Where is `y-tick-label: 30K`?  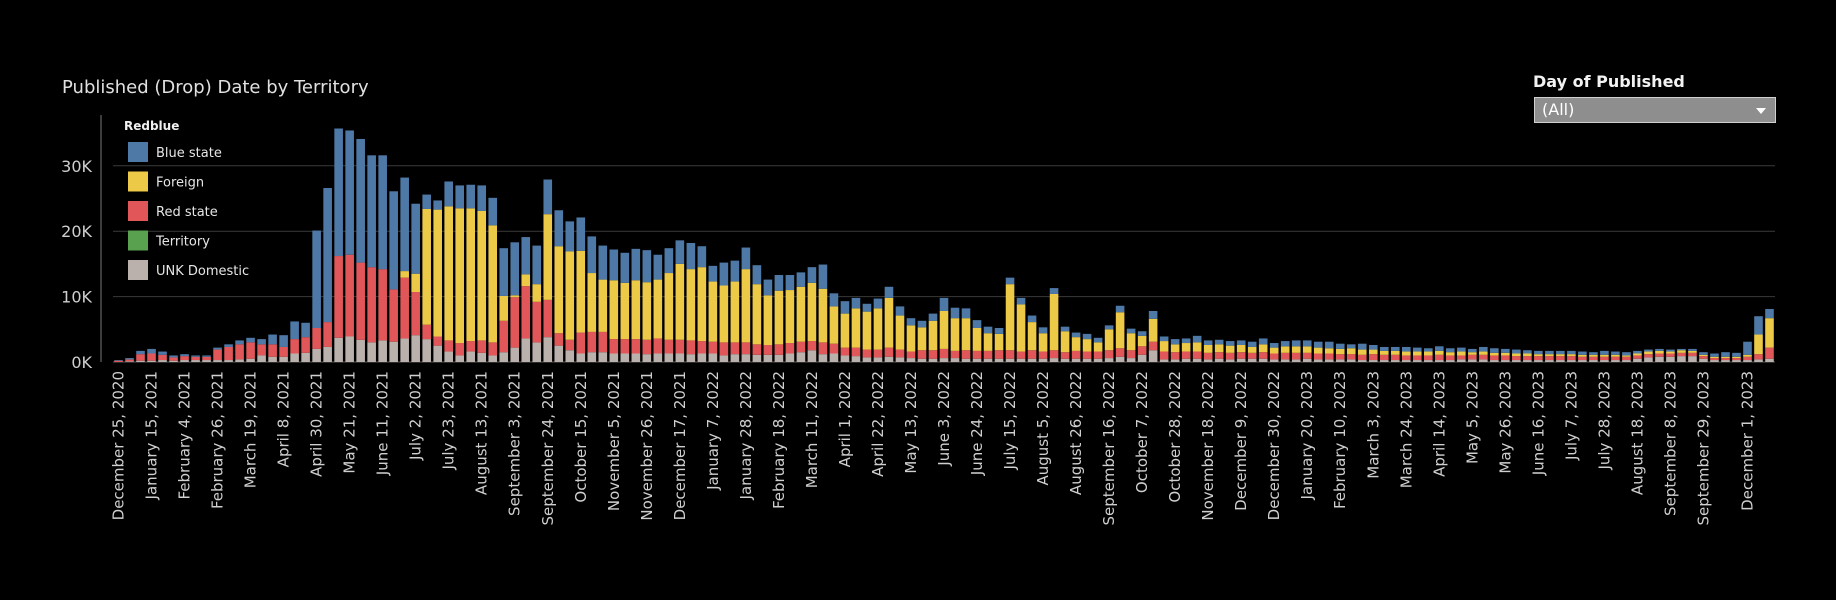
y-tick-label: 30K is located at coordinates (76, 166).